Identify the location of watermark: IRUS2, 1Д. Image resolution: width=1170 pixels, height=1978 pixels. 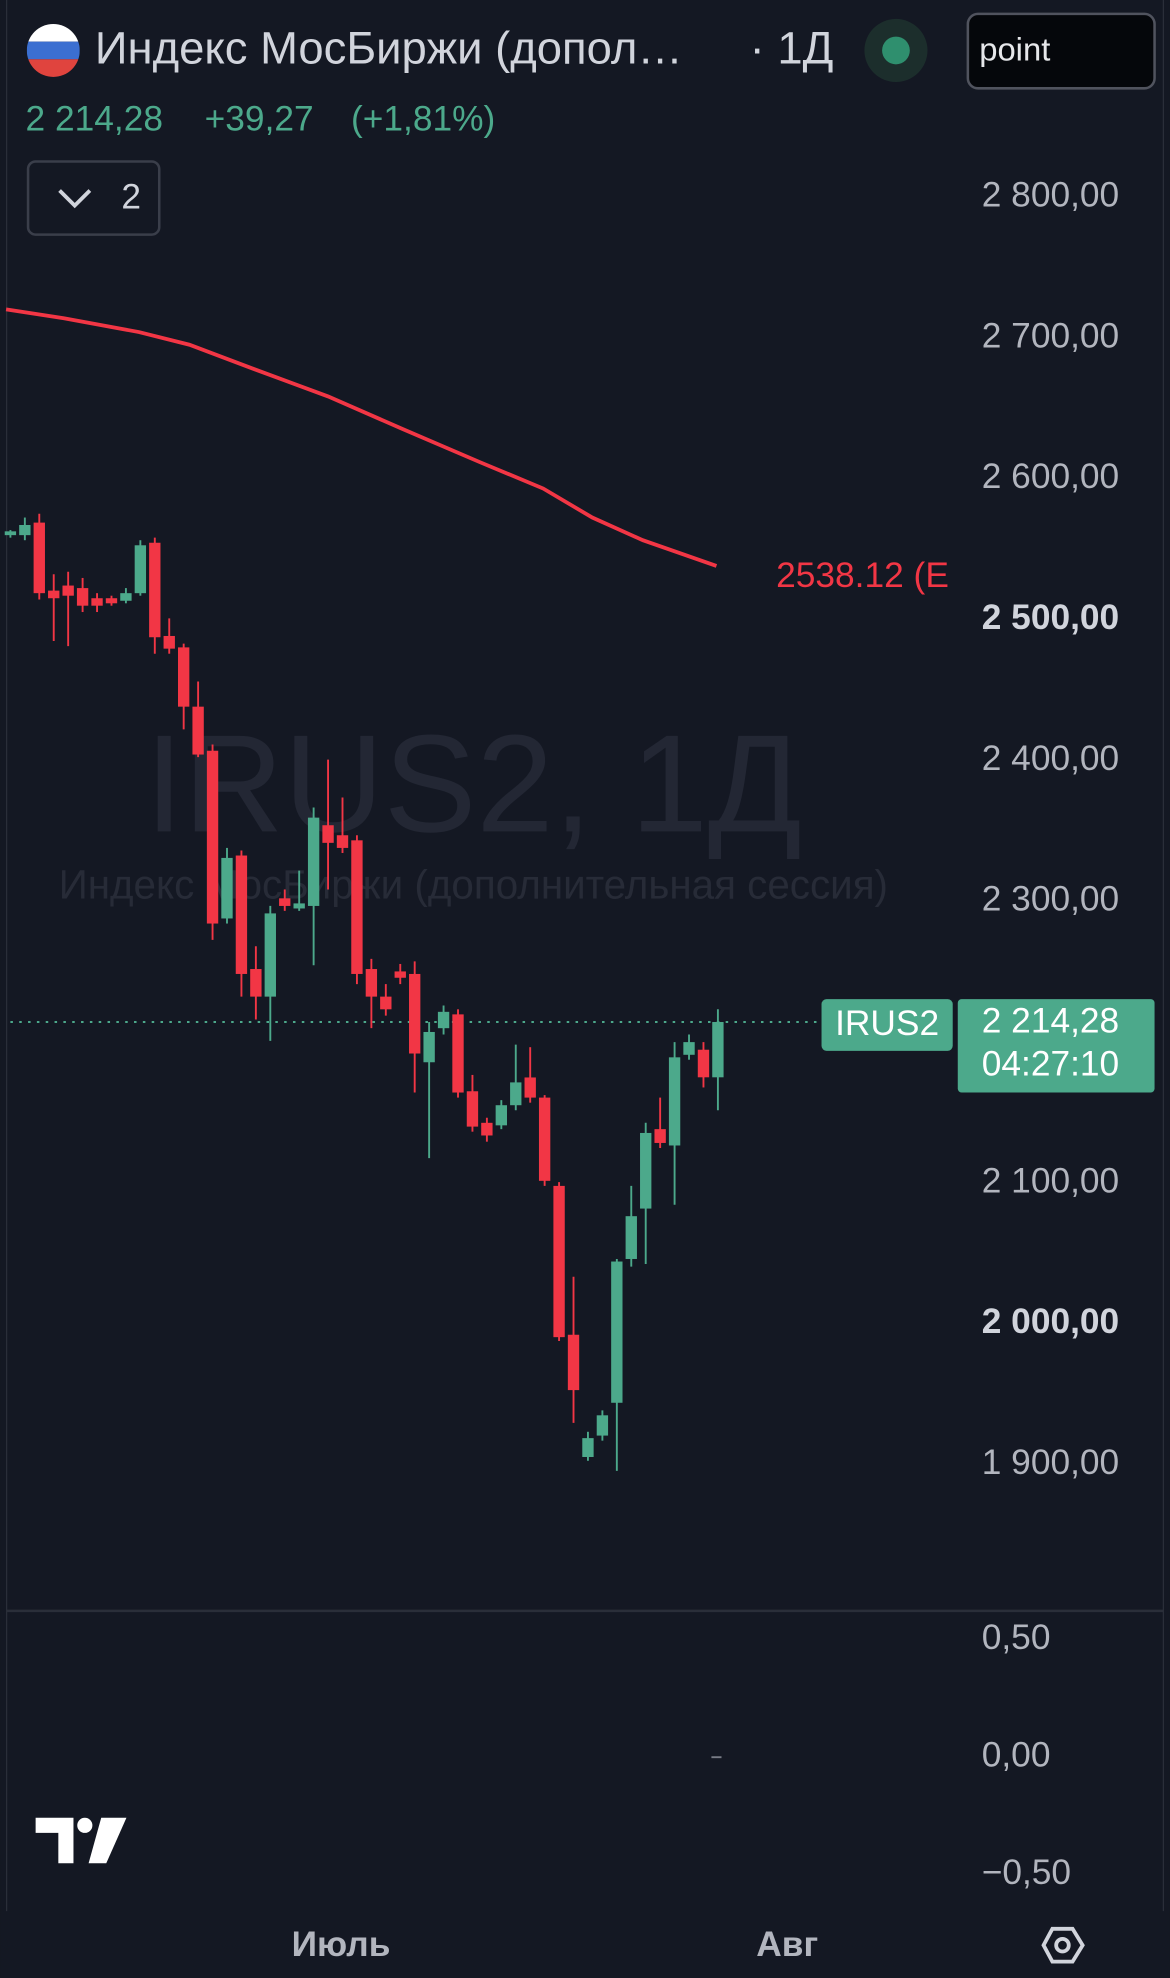
(473, 783).